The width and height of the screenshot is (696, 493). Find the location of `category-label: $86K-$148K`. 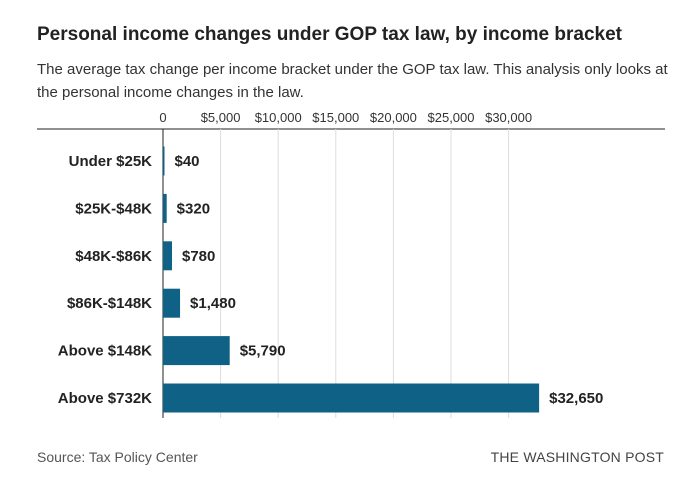

category-label: $86K-$148K is located at coordinates (109, 303).